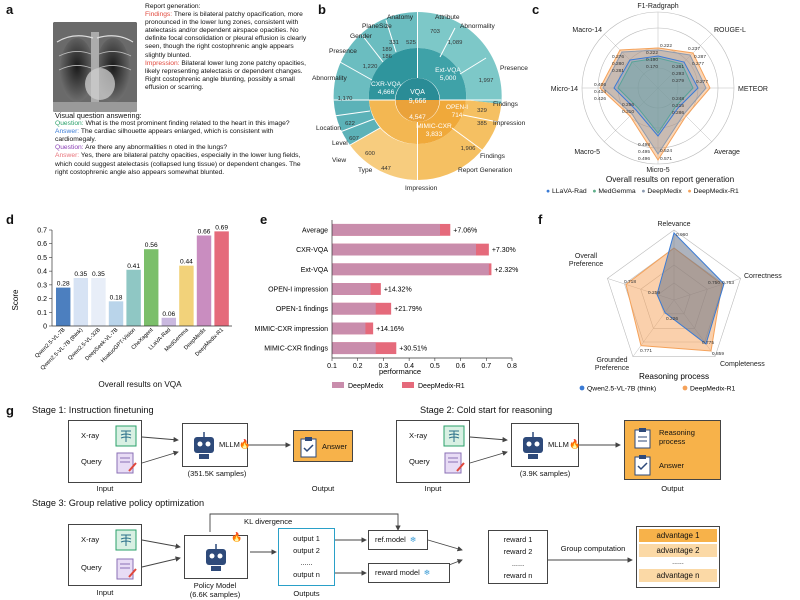 Image resolution: width=800 pixels, height=600 pixels. Describe the element at coordinates (386, 169) in the screenshot. I see `ring-value: 447` at that location.